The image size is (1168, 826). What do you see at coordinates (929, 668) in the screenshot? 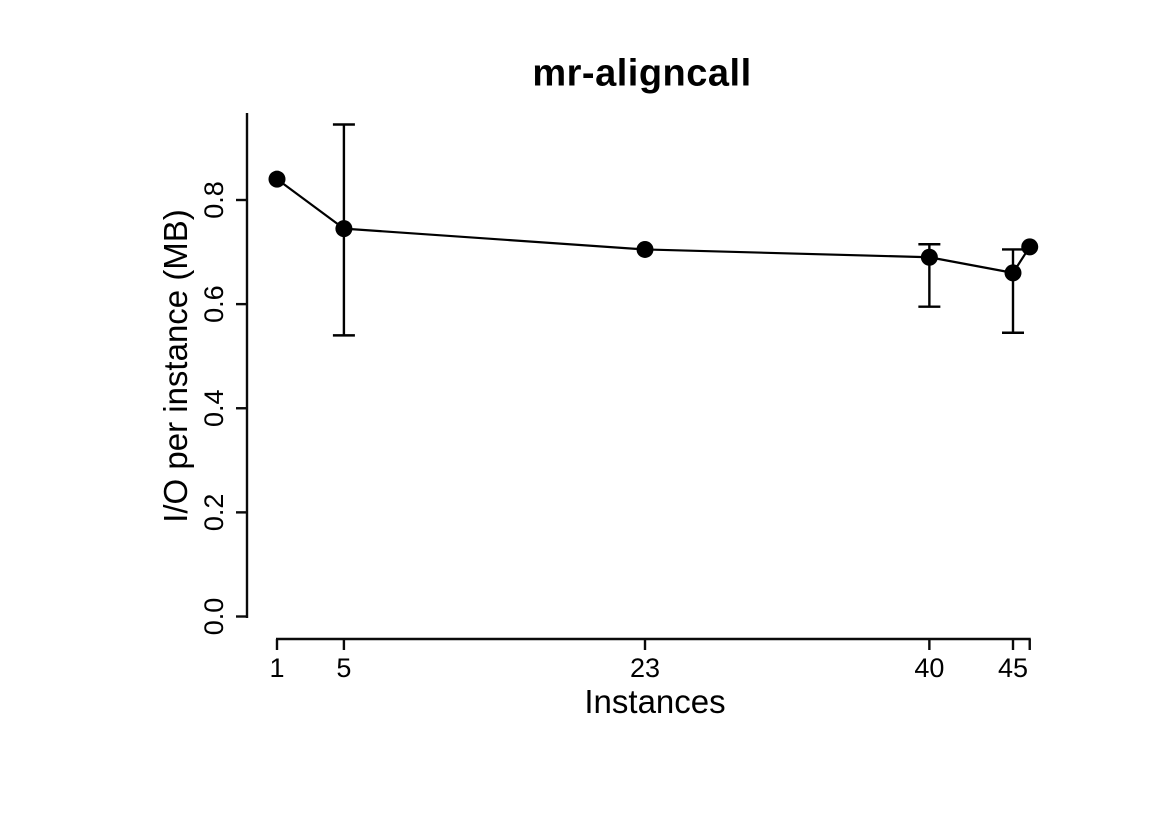
I see `x-tick-label: 40` at bounding box center [929, 668].